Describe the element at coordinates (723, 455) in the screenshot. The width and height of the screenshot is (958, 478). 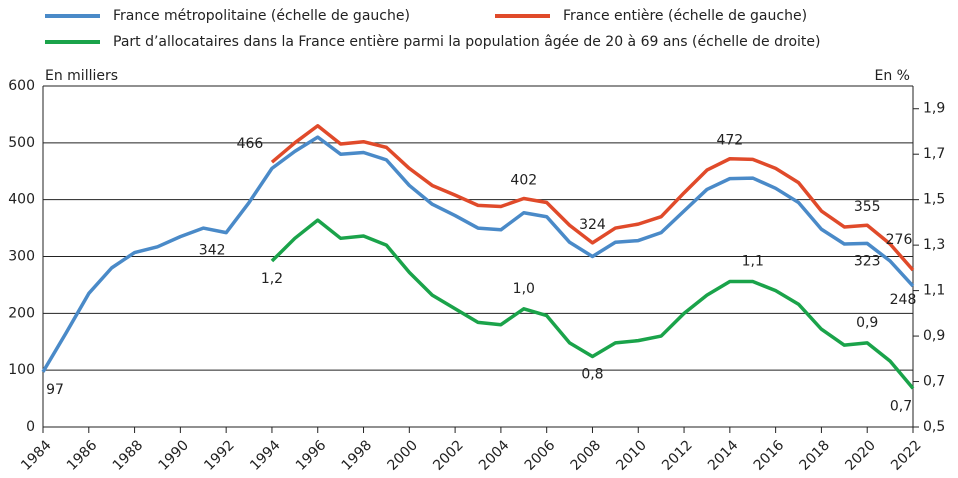
I see `x-tick-label: 2014` at that location.